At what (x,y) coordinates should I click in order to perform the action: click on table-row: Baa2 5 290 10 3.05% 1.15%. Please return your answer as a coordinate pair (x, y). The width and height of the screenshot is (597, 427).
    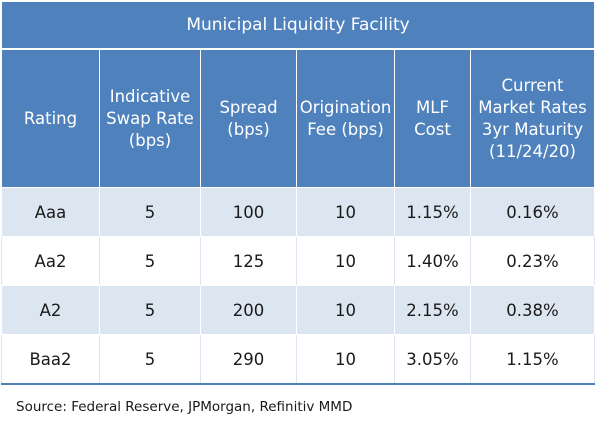
    Looking at the image, I should click on (298, 359).